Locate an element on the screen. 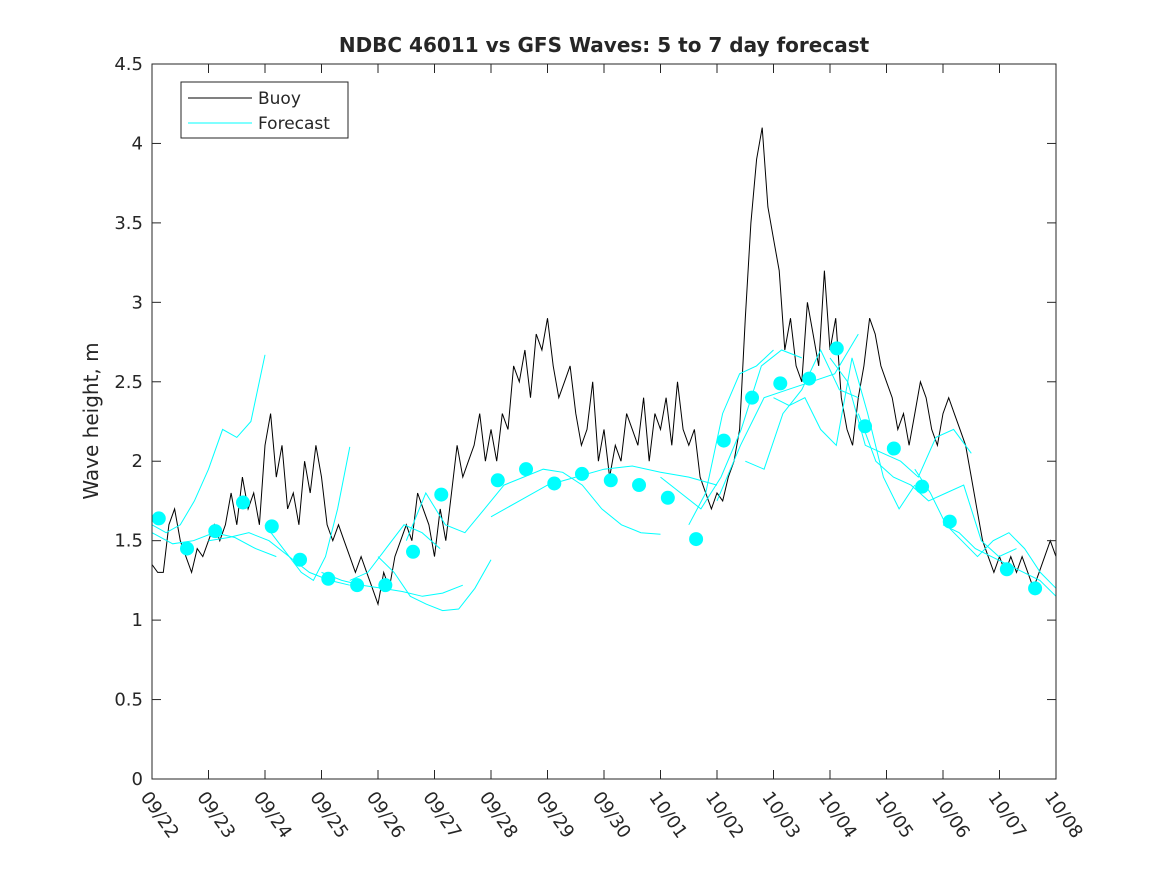  legend: Buoy Forecast is located at coordinates (264, 110).